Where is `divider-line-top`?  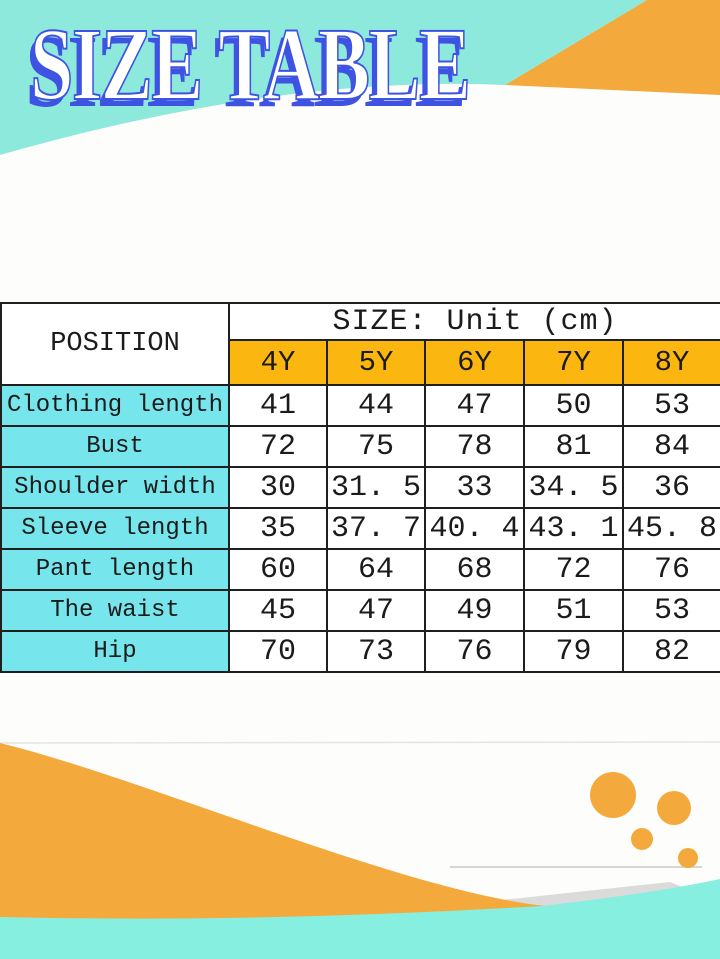
divider-line-top is located at coordinates (360, 742).